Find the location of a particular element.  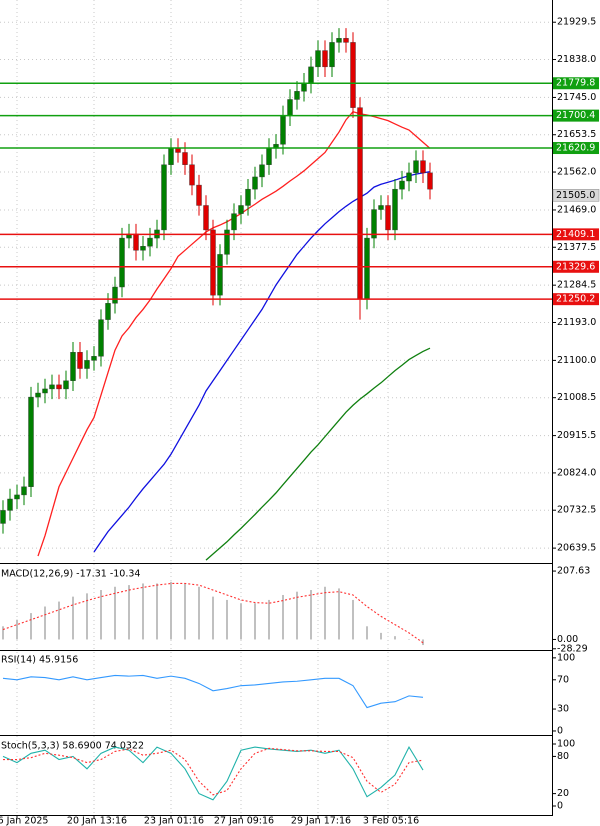

y-tick-label: 21008.5 is located at coordinates (576, 397).